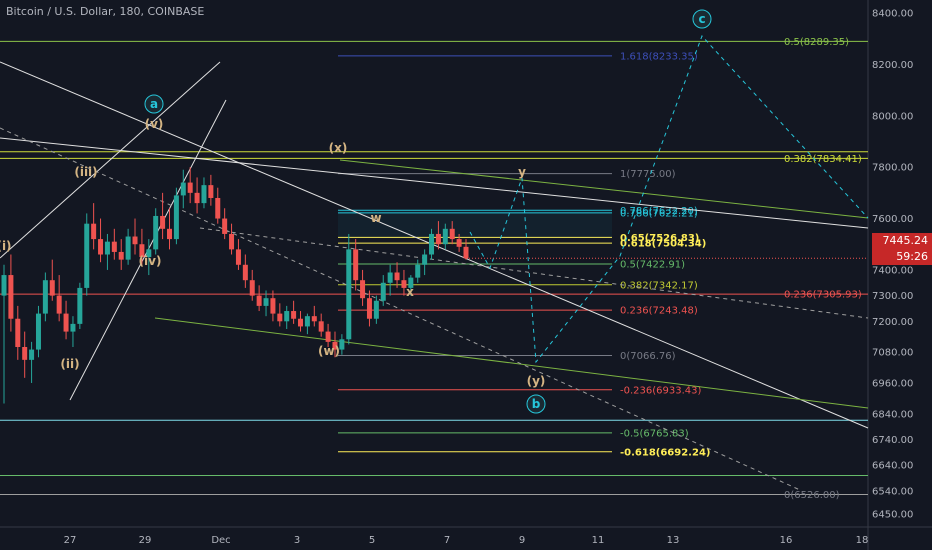 The height and width of the screenshot is (550, 932). What do you see at coordinates (902, 241) in the screenshot?
I see `last-price-tag: 7445.24` at bounding box center [902, 241].